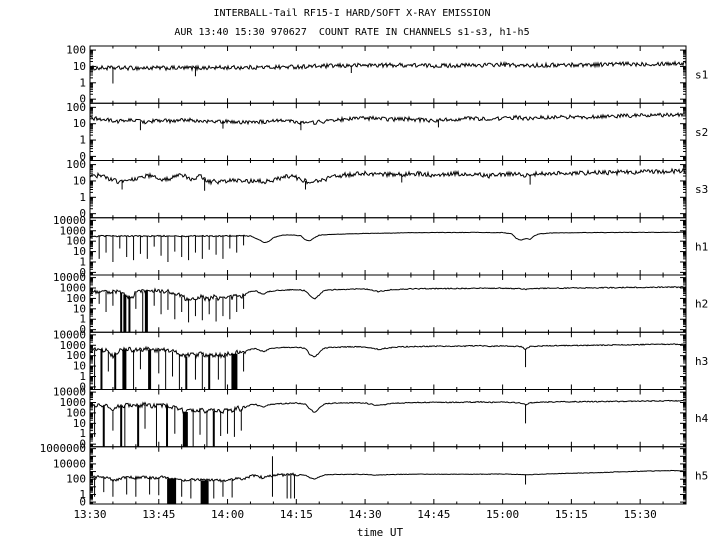 This screenshot has width=720, height=550. Describe the element at coordinates (701, 475) in the screenshot. I see `channel-label-h5: h5` at that location.